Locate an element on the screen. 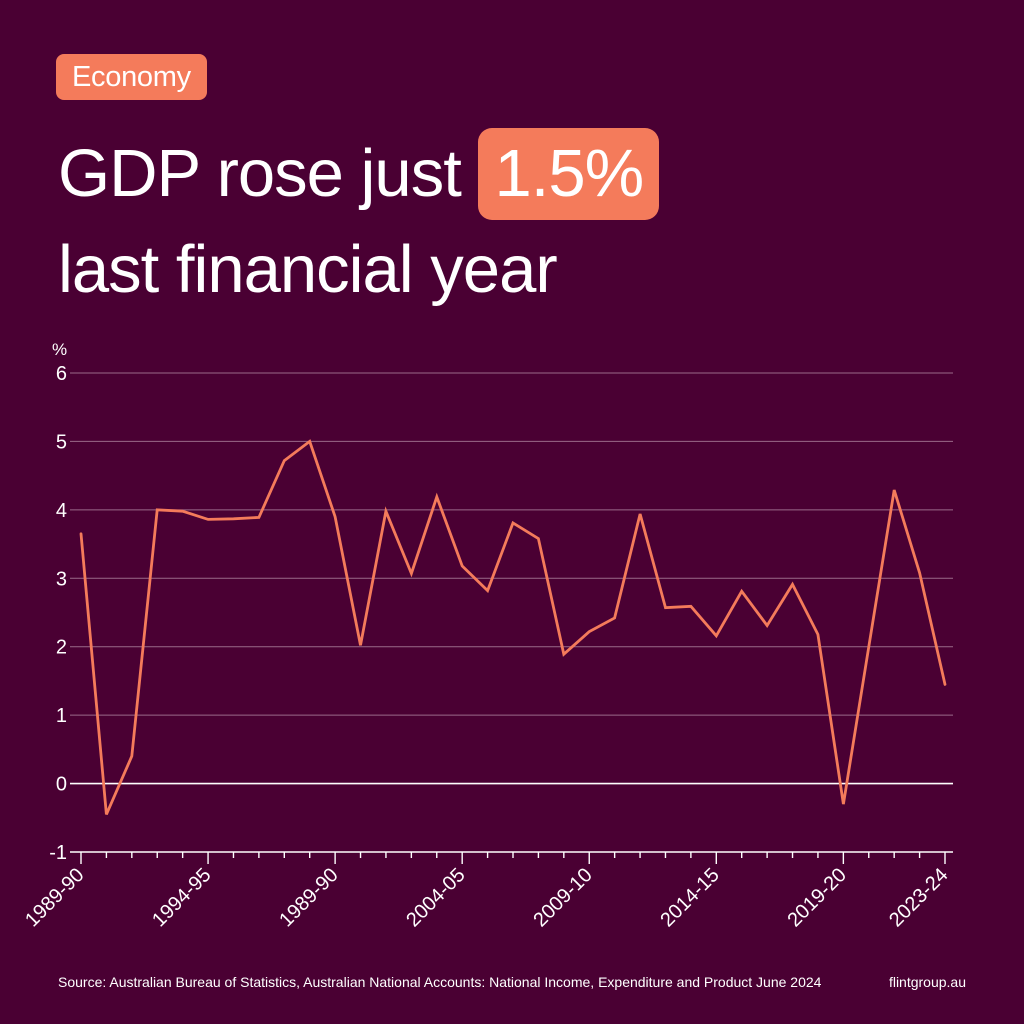 This screenshot has height=1024, width=1024. y-tick-label: 0 is located at coordinates (61, 785).